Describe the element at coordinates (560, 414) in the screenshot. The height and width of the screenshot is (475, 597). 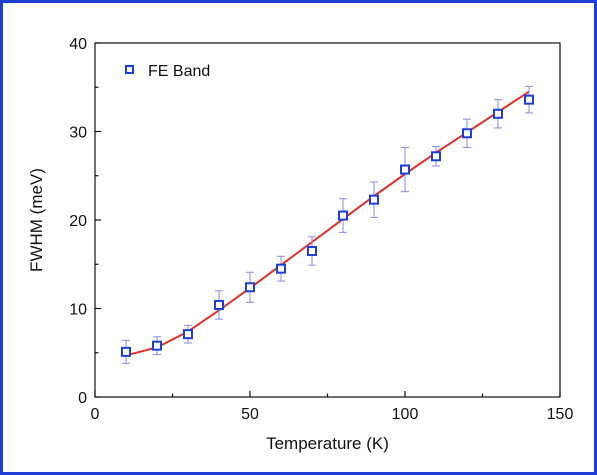
I see `x-tick-label: 150` at that location.